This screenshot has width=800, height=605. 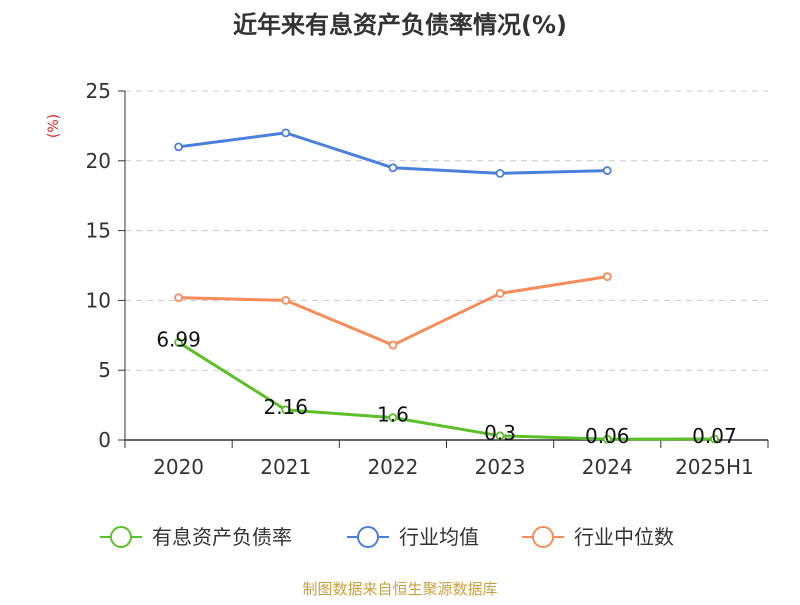 I want to click on legend-label: 行业中位数, so click(x=624, y=537).